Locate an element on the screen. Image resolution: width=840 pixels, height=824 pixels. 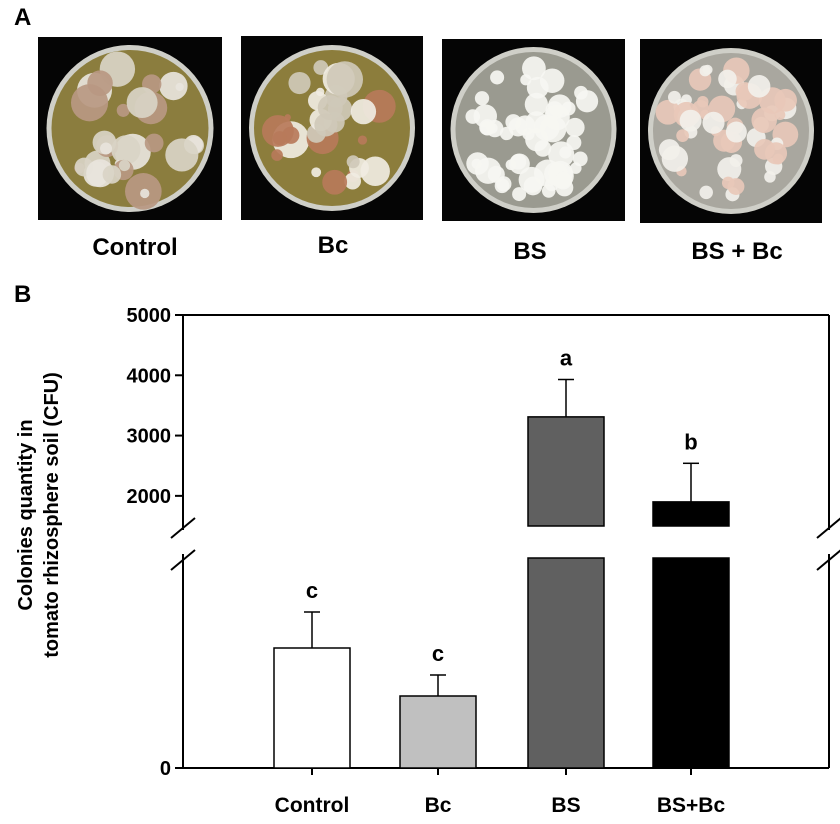
y-tick-label: 3000 is located at coordinates (149, 437).